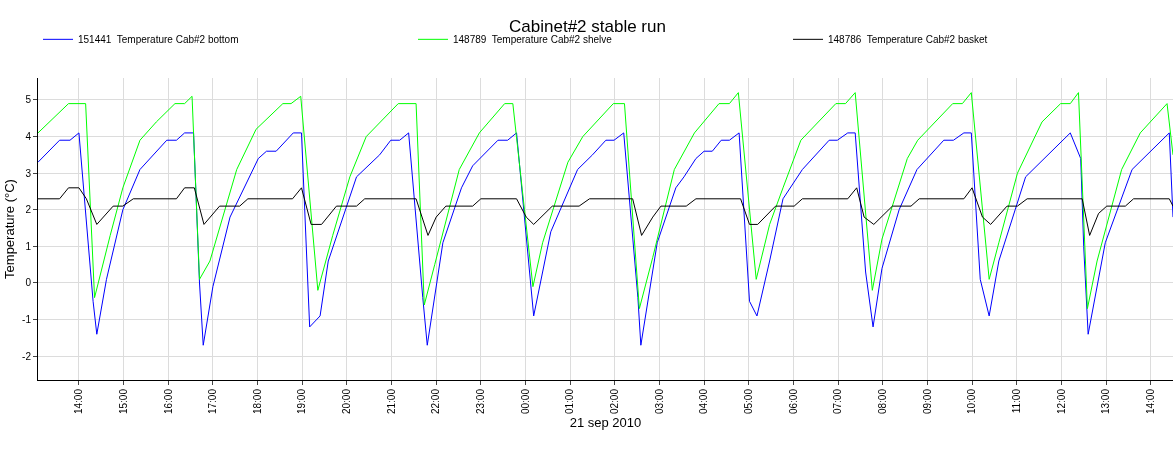 This screenshot has width=1175, height=455. Describe the element at coordinates (749, 401) in the screenshot. I see `x-tick-label: 05:00` at that location.